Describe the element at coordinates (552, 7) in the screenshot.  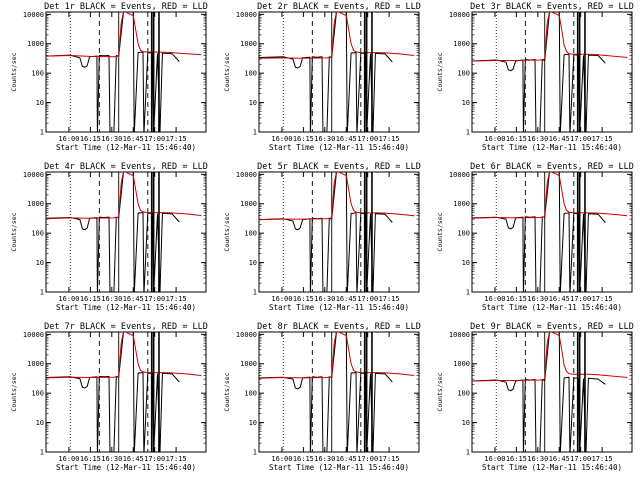
I see `panel-title: Det 3r BLACK = Events, RED = LLD` at that location.